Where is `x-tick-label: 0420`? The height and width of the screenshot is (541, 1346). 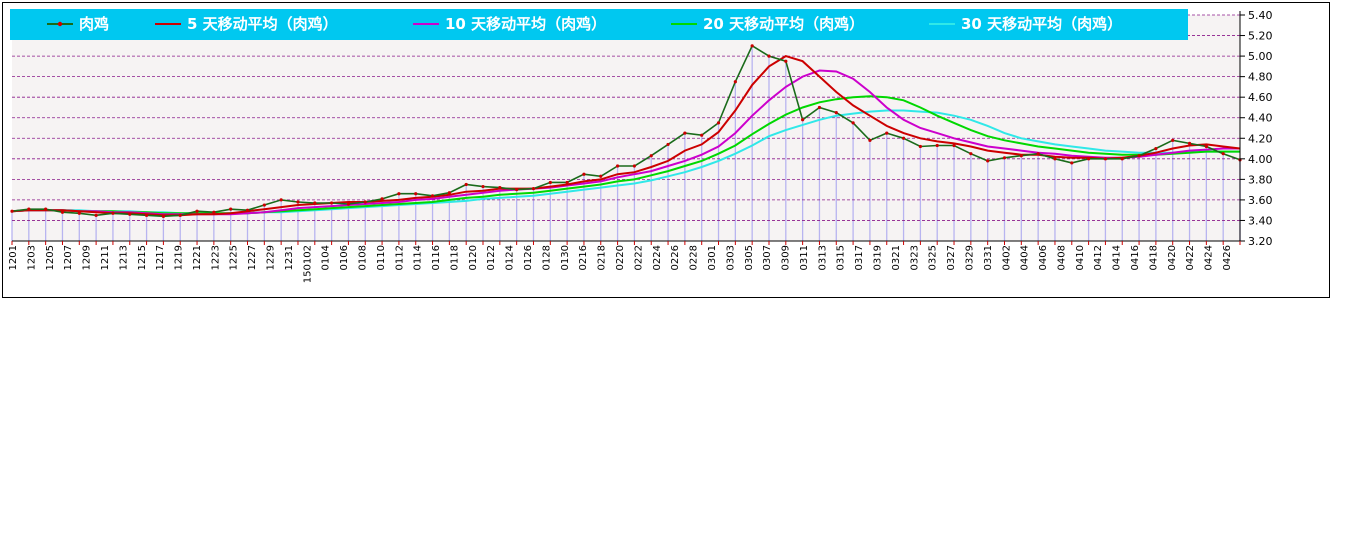
x-tick-label: 0420 is located at coordinates (1172, 257).